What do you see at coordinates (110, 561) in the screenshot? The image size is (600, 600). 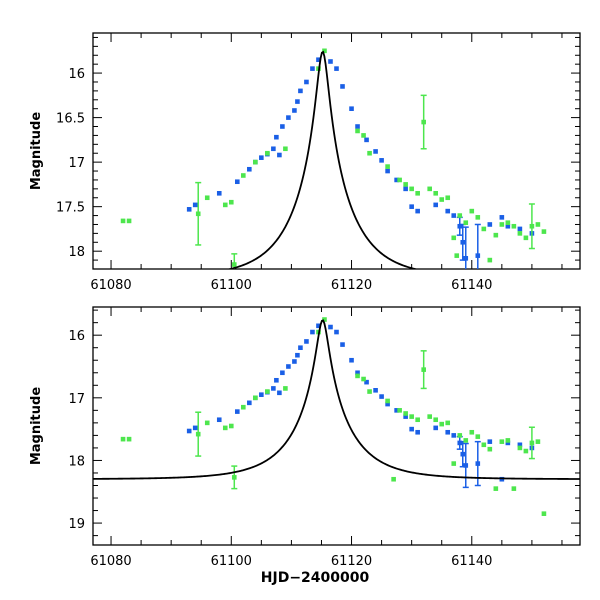 I see `x-tick-label: 61080` at bounding box center [110, 561].